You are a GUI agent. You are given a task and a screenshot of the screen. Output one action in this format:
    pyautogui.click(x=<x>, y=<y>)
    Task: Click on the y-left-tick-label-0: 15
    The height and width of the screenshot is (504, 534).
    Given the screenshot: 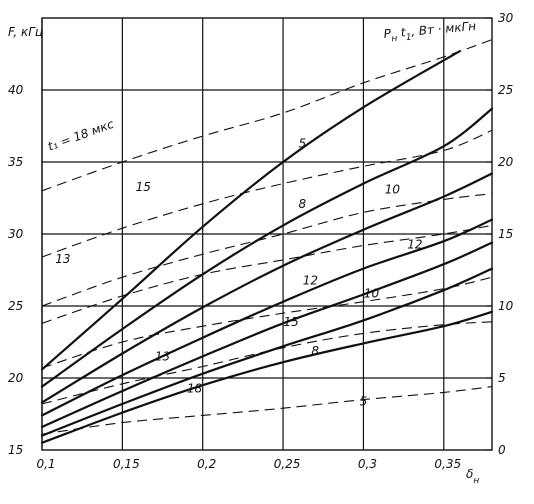 What is the action you would take?
    pyautogui.click(x=15, y=450)
    